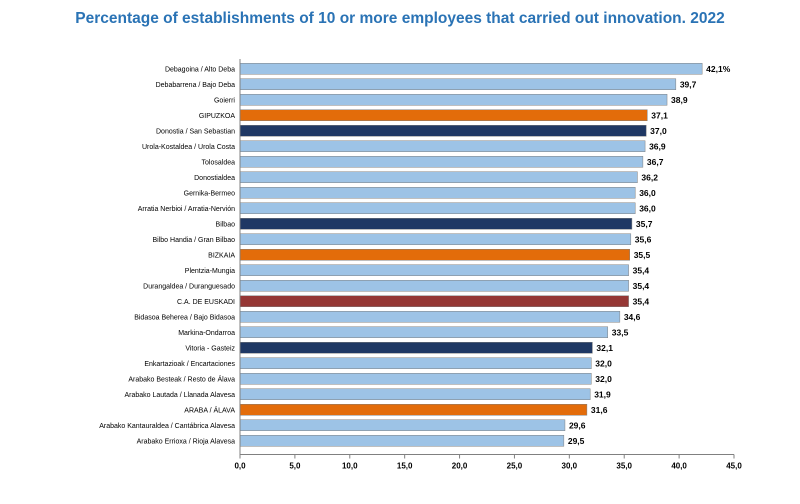  What do you see at coordinates (188, 147) in the screenshot?
I see `category-label: Urola-Kostaldea / Urola Costa` at bounding box center [188, 147].